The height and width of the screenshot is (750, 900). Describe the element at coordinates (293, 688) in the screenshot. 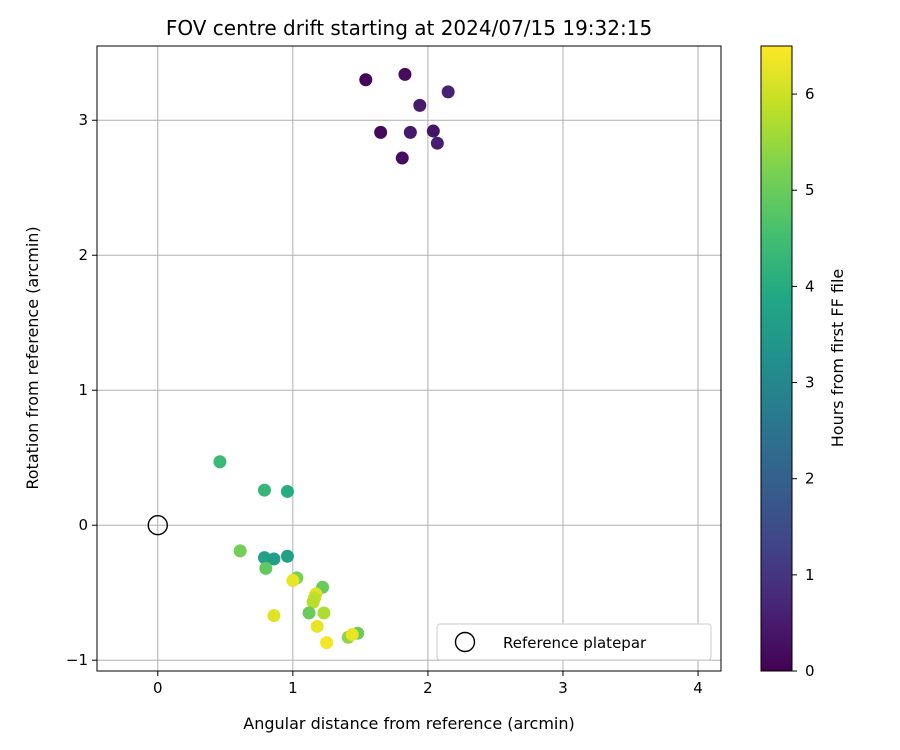

I see `x-tick-label: 1` at that location.